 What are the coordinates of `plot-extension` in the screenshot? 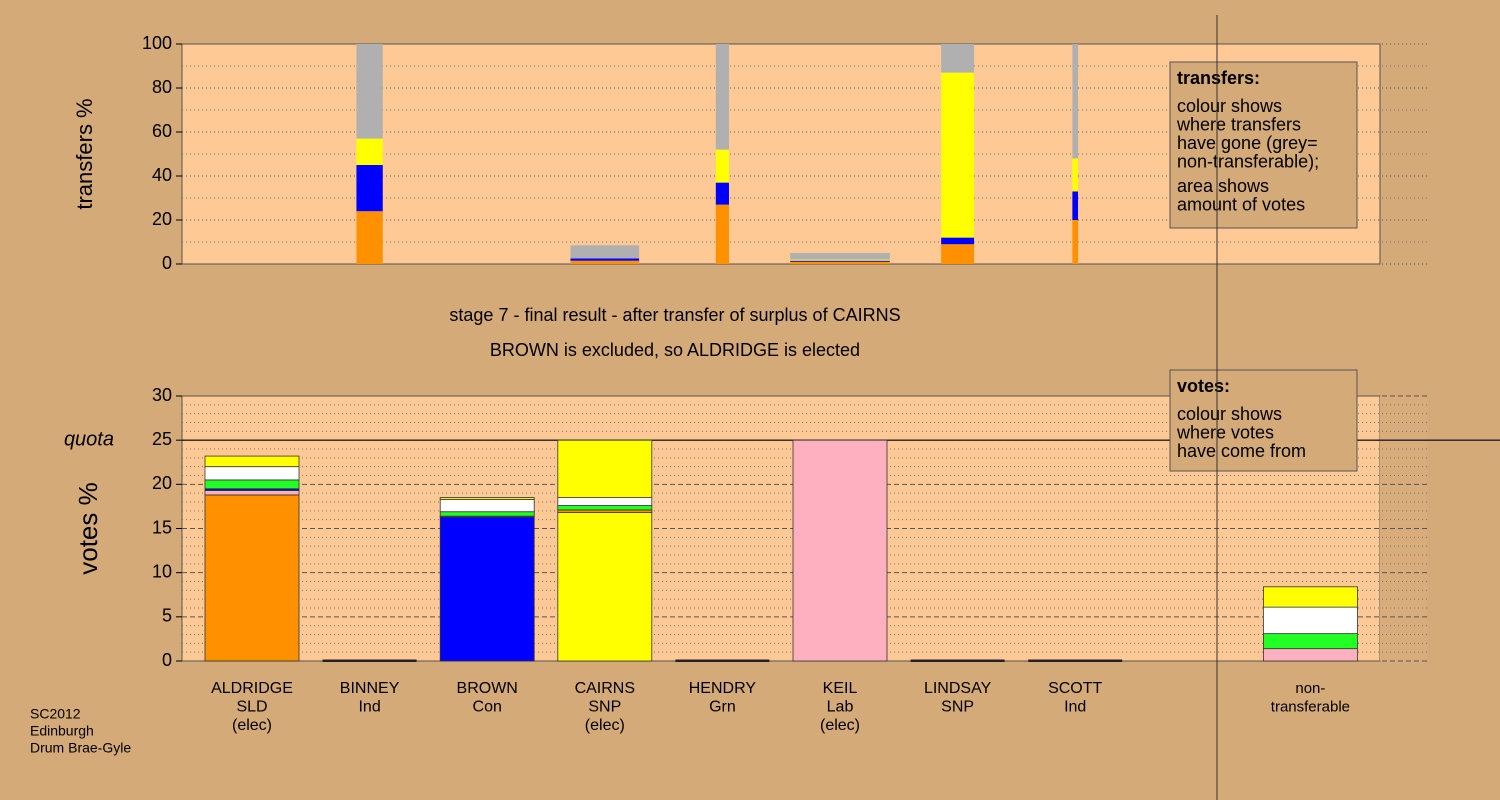 It's located at (1403, 528).